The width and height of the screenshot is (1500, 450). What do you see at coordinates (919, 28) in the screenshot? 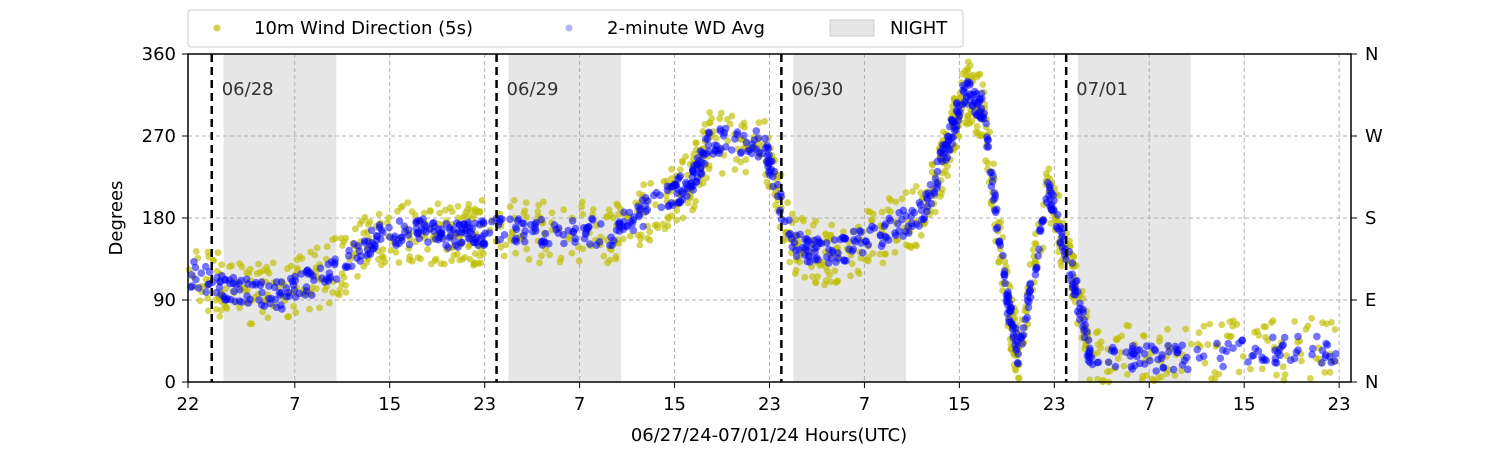
I see `legend-label-night: NIGHT` at bounding box center [919, 28].